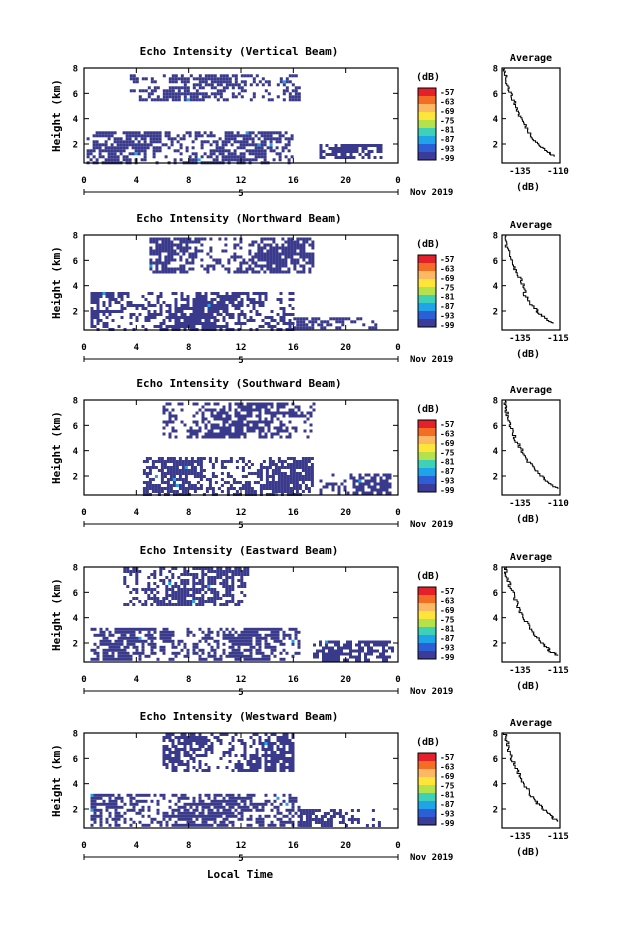 The width and height of the screenshot is (618, 934). I want to click on colorbar-tick-label: -57, so click(447, 757).